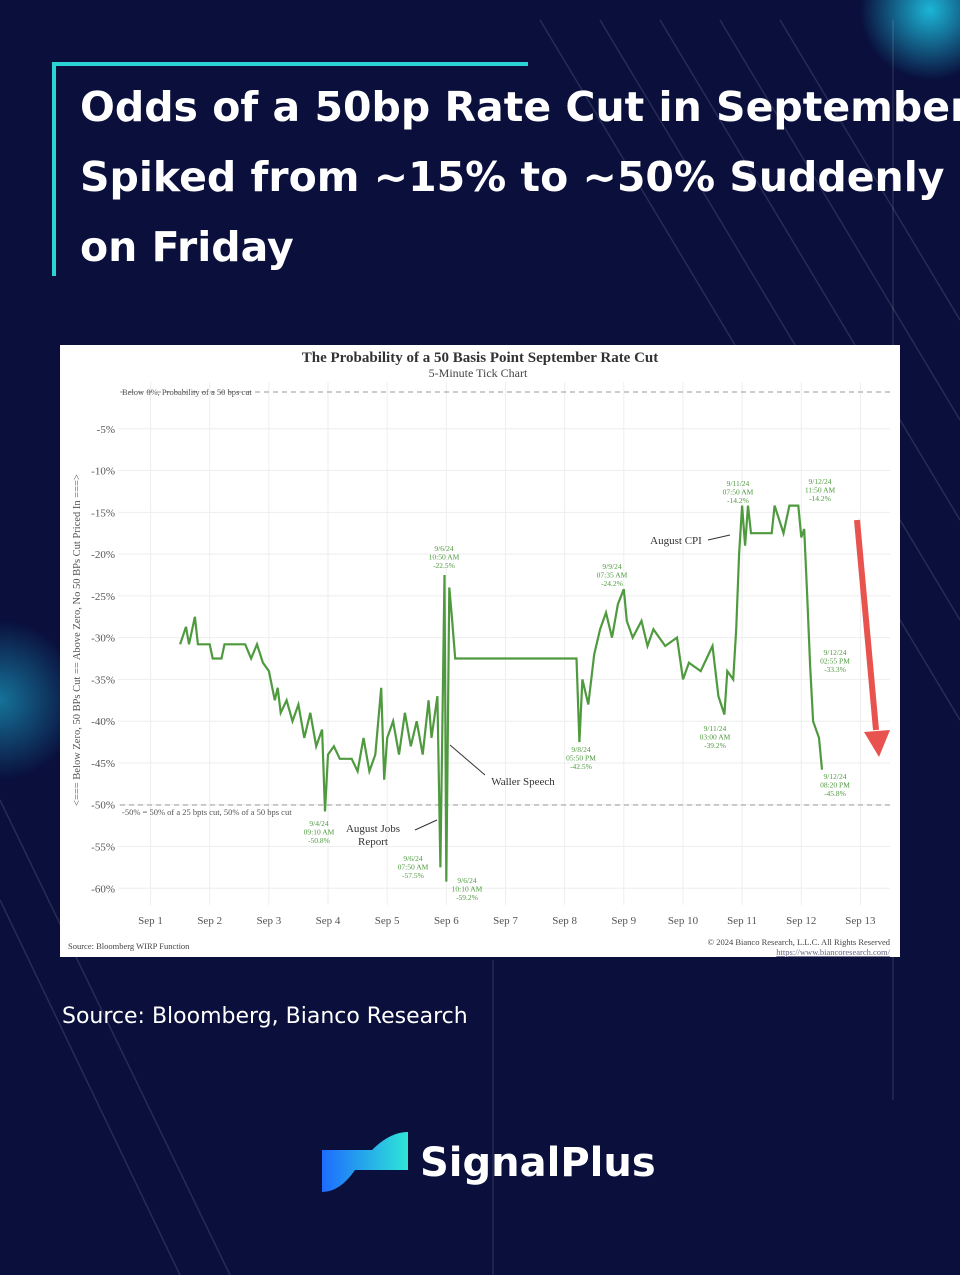  What do you see at coordinates (581, 766) in the screenshot?
I see `annotation: -42.5%` at bounding box center [581, 766].